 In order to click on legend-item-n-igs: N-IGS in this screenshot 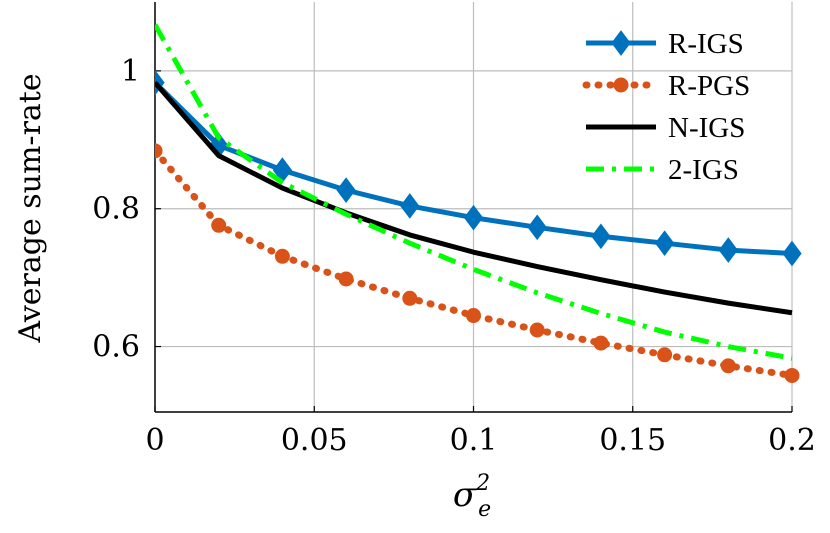, I will do `click(665, 128)`.